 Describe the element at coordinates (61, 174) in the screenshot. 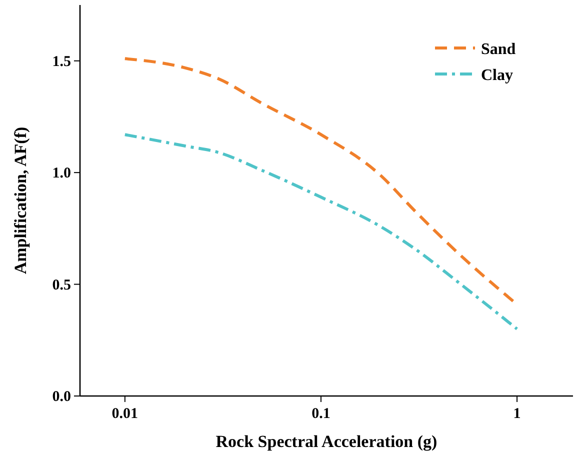

I see `y-tick-label: 1.0` at that location.